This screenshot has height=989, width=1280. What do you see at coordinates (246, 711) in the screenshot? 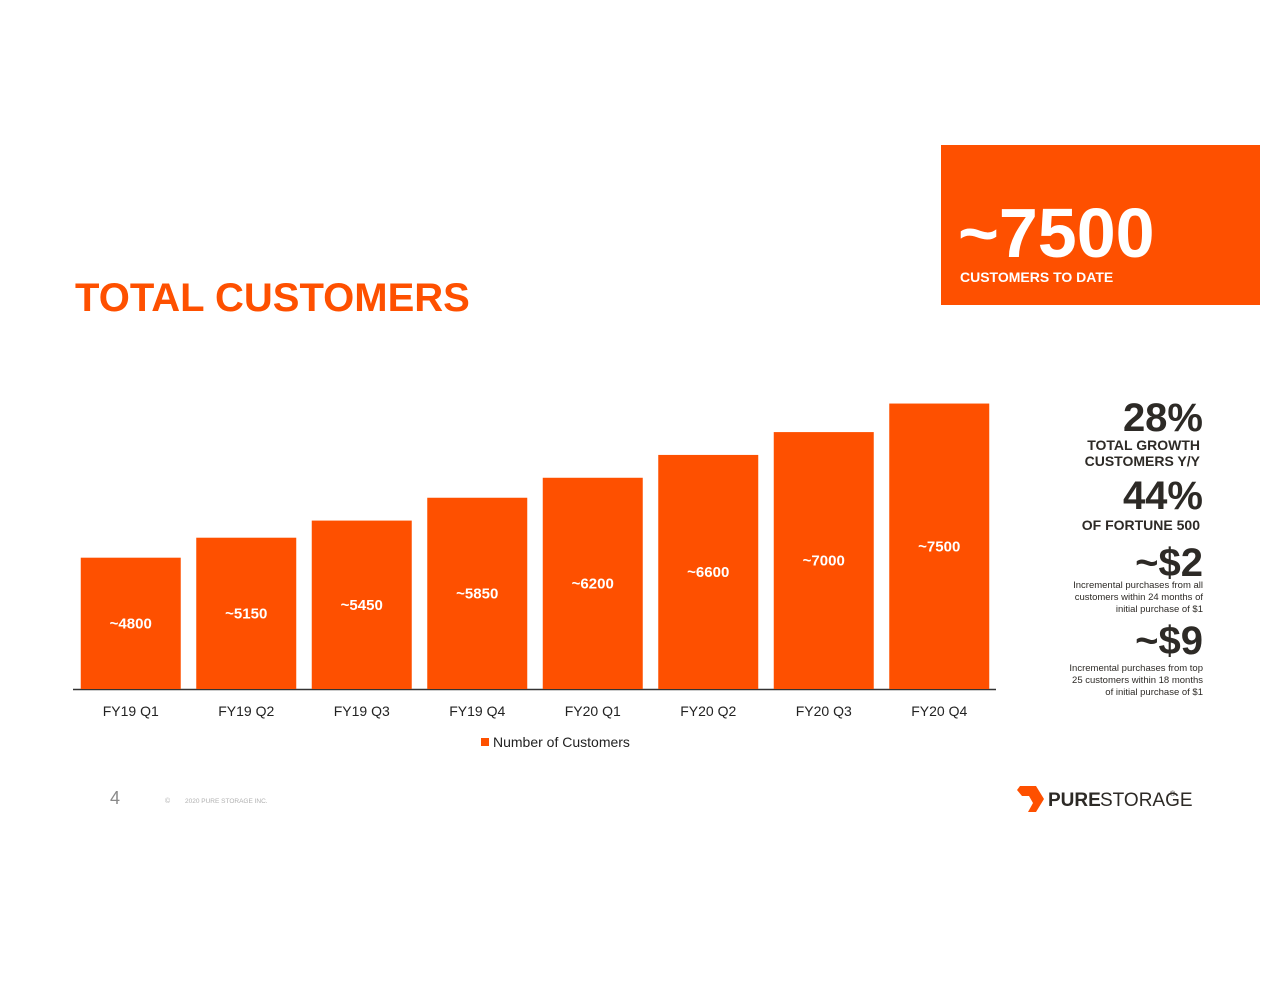
I see `x-tick-label: FY19 Q2` at bounding box center [246, 711].